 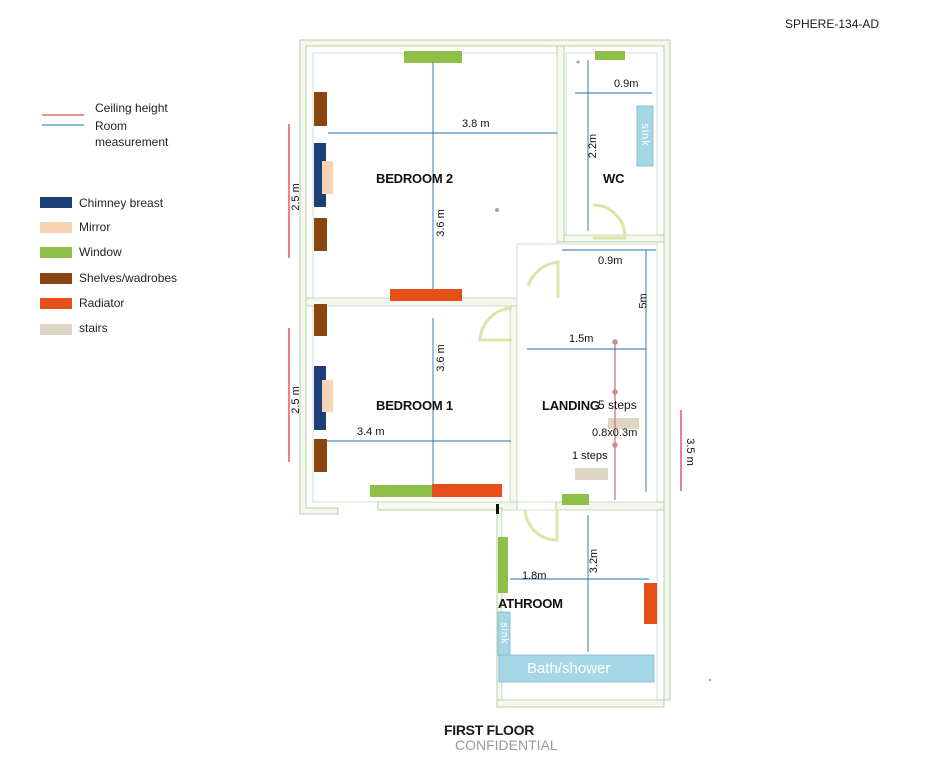 What do you see at coordinates (495, 324) in the screenshot?
I see `door-bedroom1` at bounding box center [495, 324].